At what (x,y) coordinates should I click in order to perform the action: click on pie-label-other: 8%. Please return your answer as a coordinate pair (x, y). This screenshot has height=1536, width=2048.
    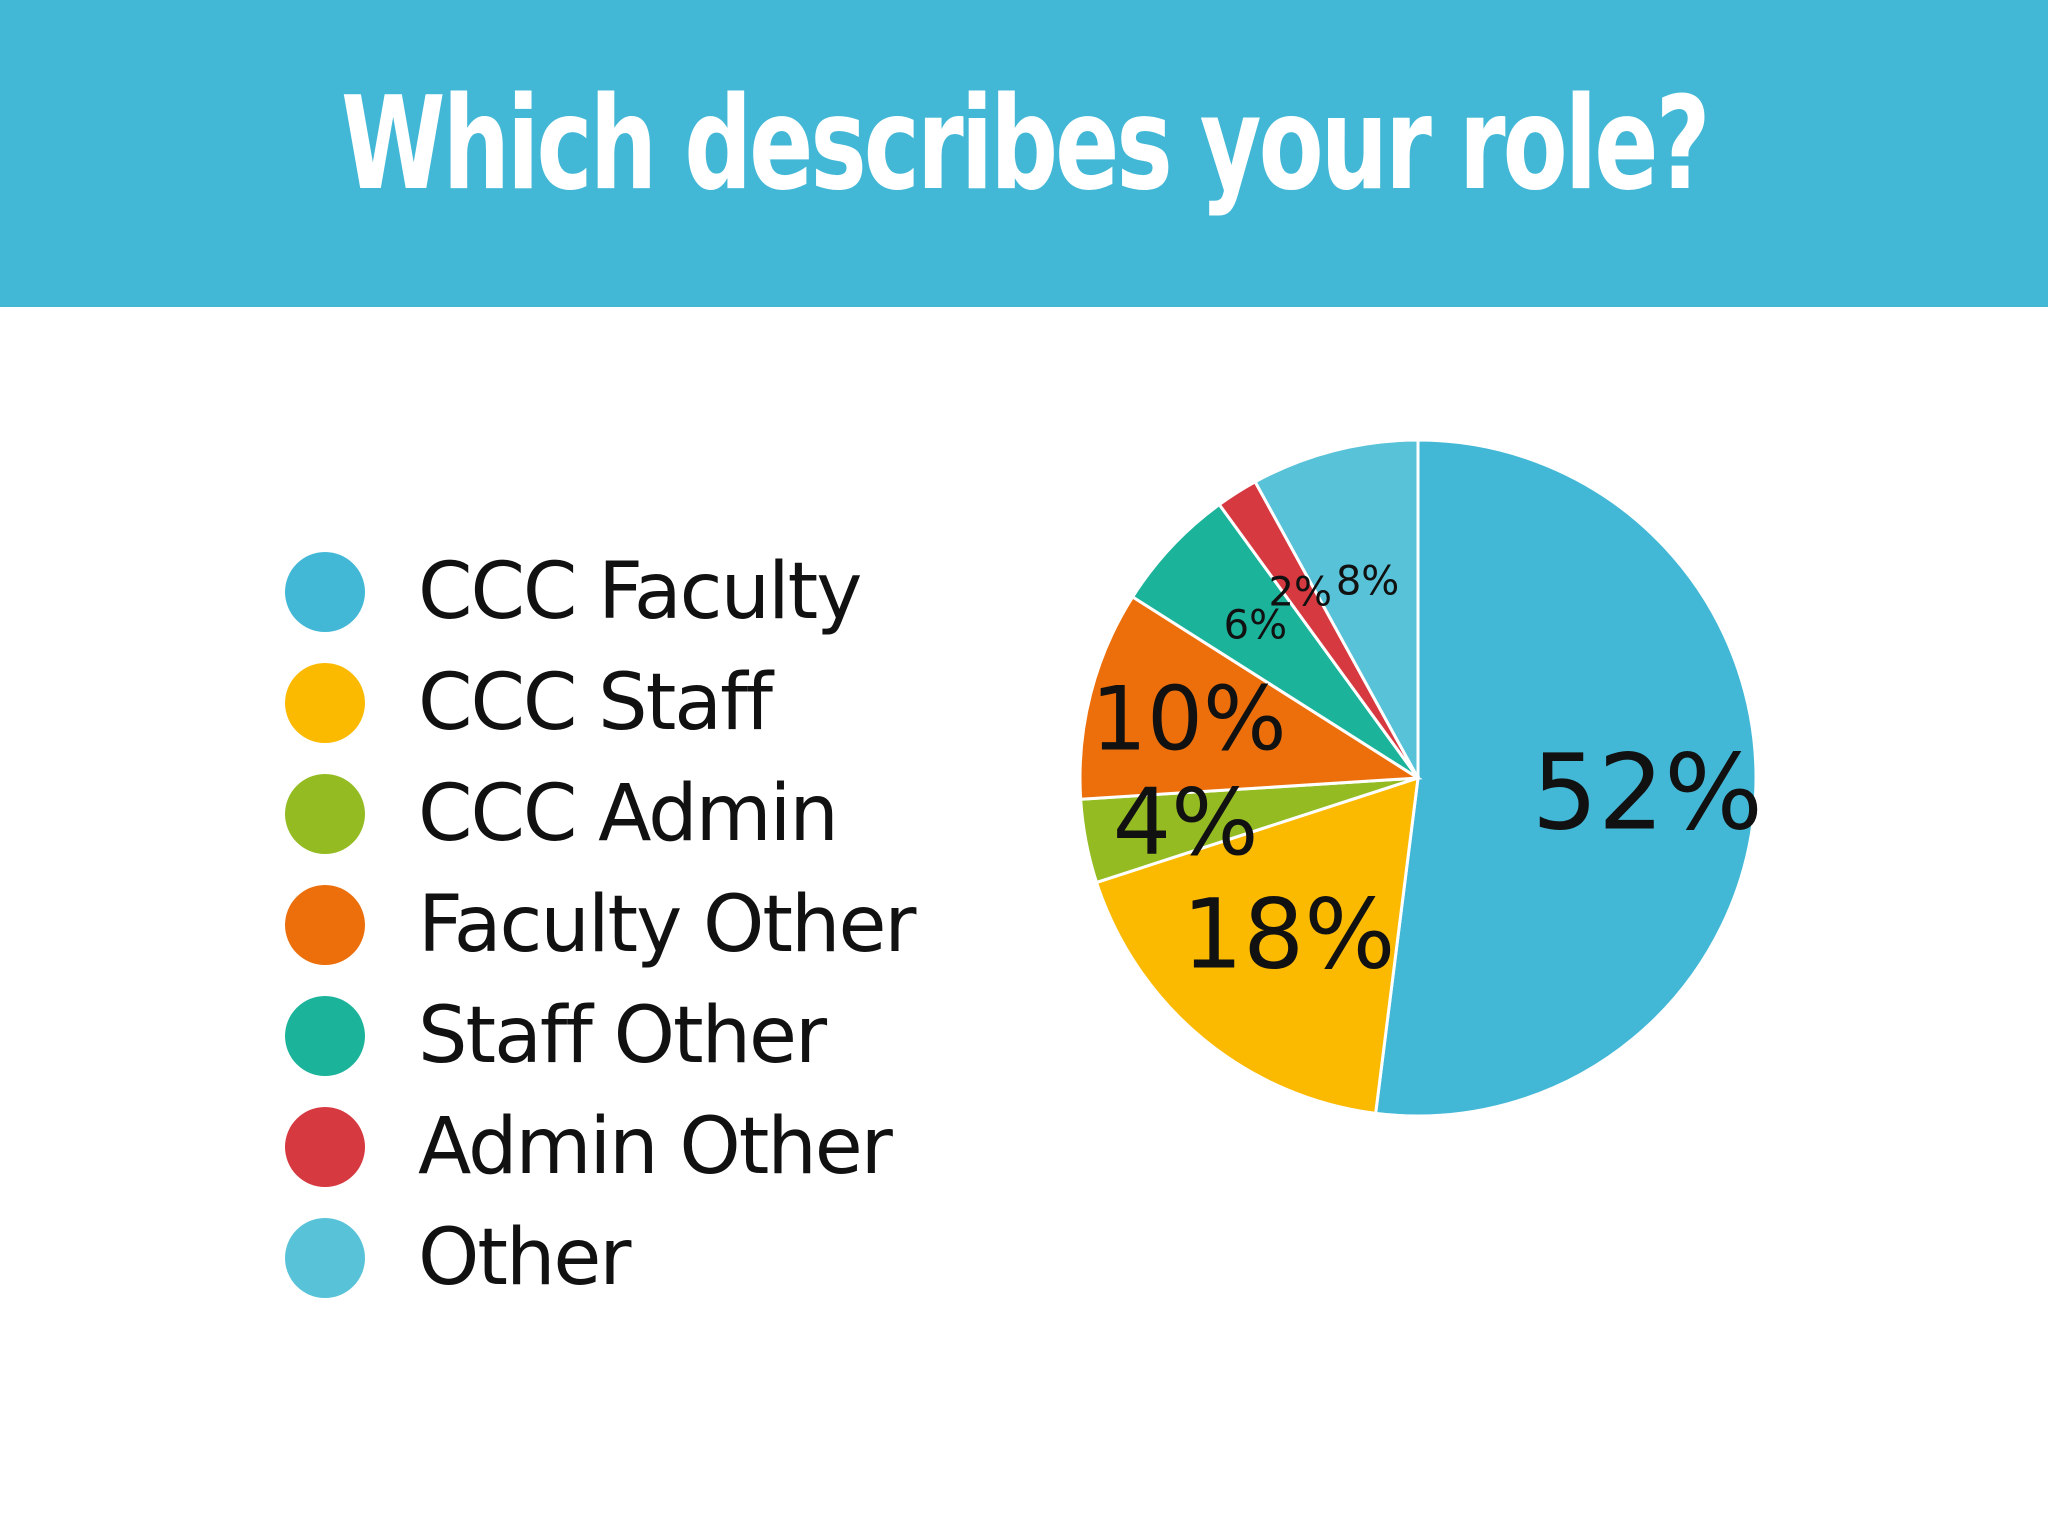
    Looking at the image, I should click on (1367, 582).